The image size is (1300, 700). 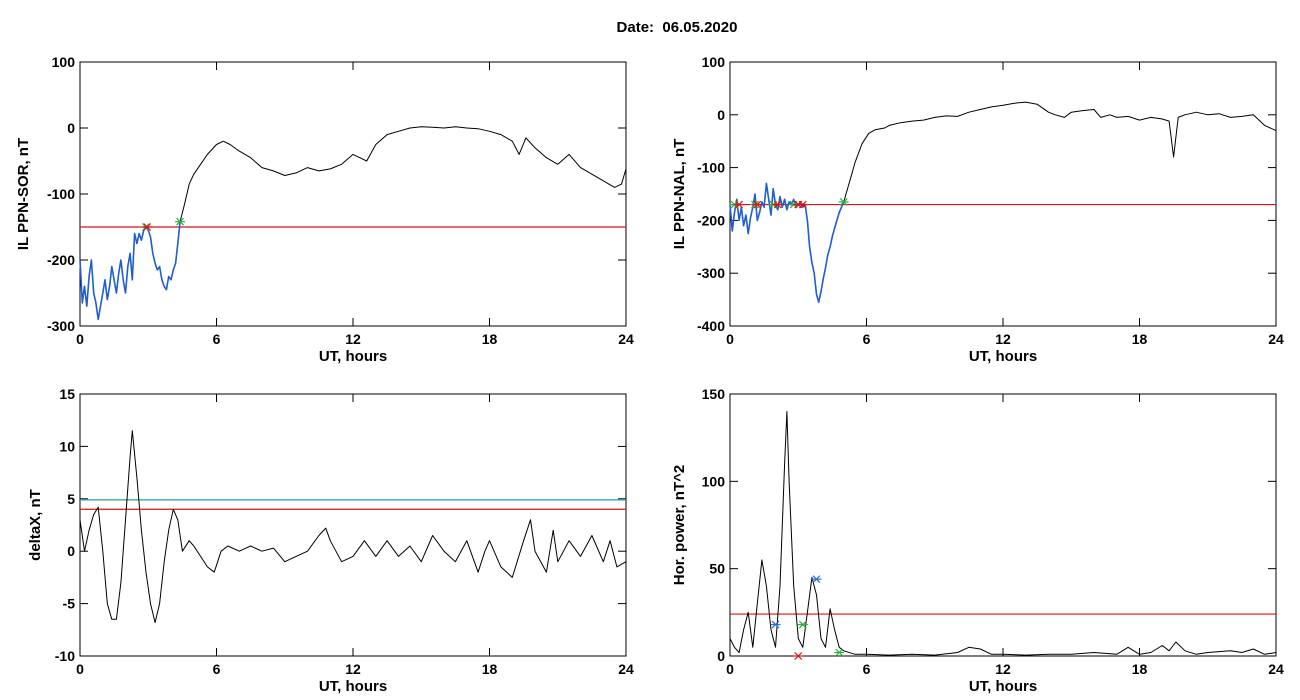 What do you see at coordinates (69, 604) in the screenshot?
I see `y-tick-label: -5` at bounding box center [69, 604].